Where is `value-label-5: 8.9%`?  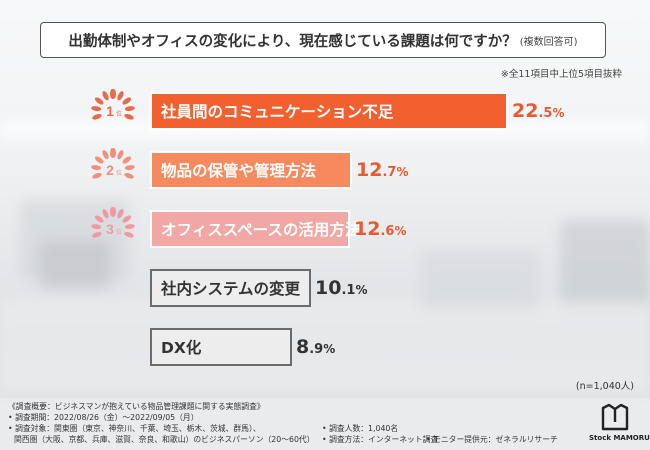
value-label-5: 8.9% is located at coordinates (315, 347).